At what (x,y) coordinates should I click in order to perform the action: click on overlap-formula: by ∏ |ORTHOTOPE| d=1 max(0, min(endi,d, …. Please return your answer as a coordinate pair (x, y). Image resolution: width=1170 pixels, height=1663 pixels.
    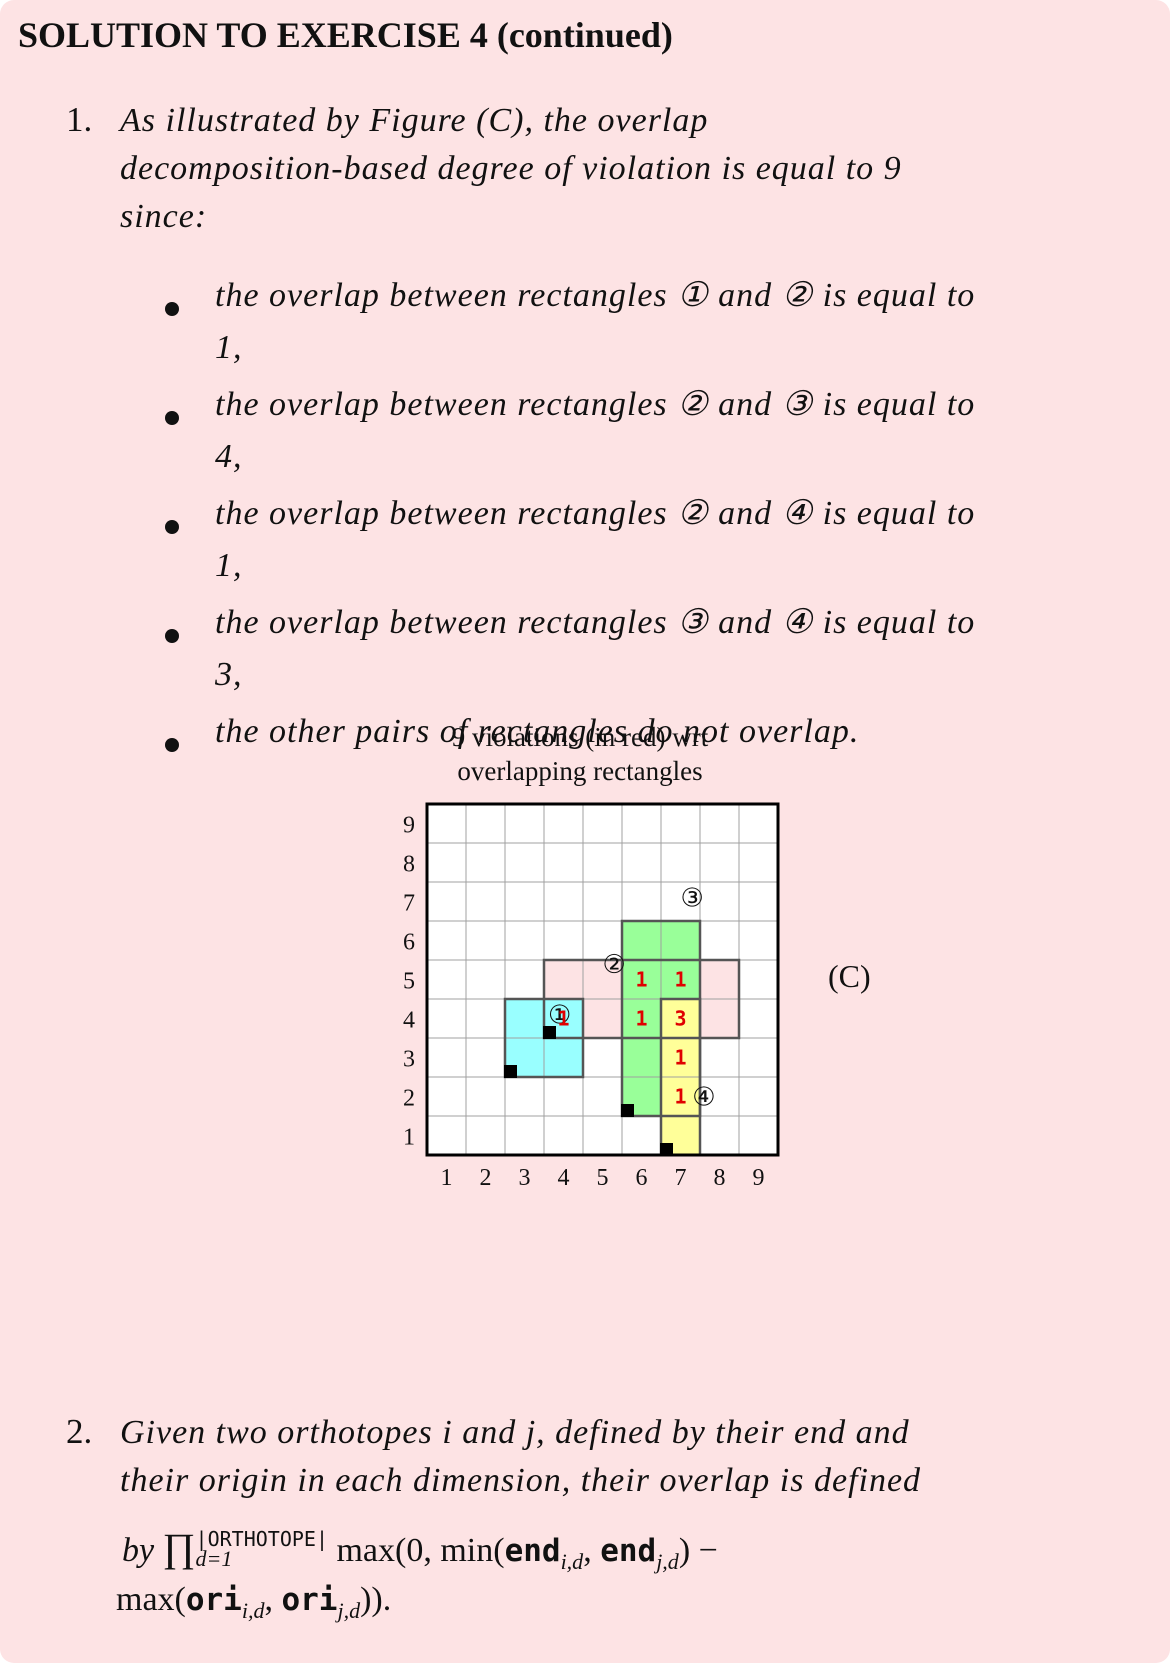
    Looking at the image, I should click on (622, 1555).